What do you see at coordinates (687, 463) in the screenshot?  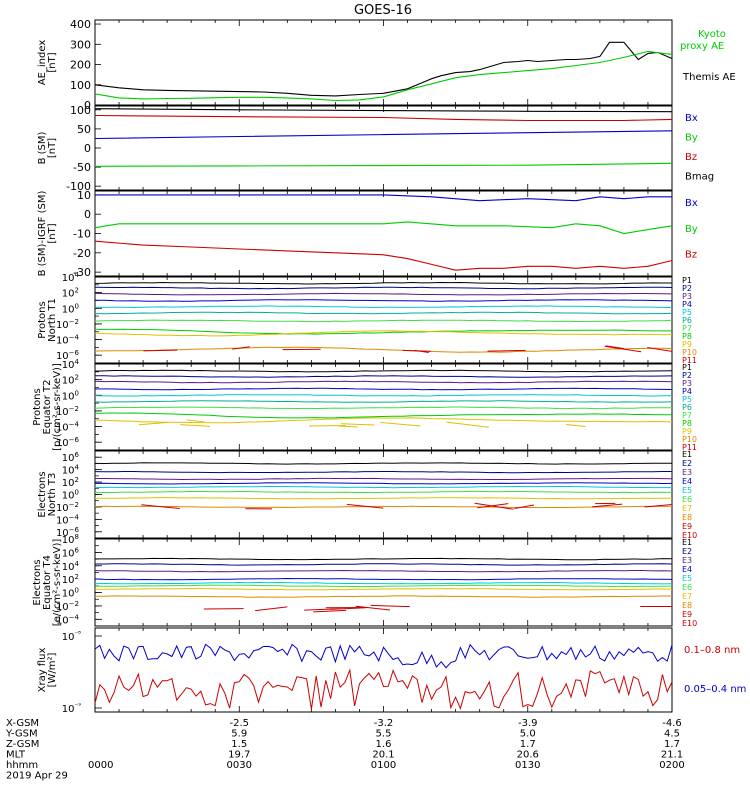 I see `channel-label-e2: E2` at bounding box center [687, 463].